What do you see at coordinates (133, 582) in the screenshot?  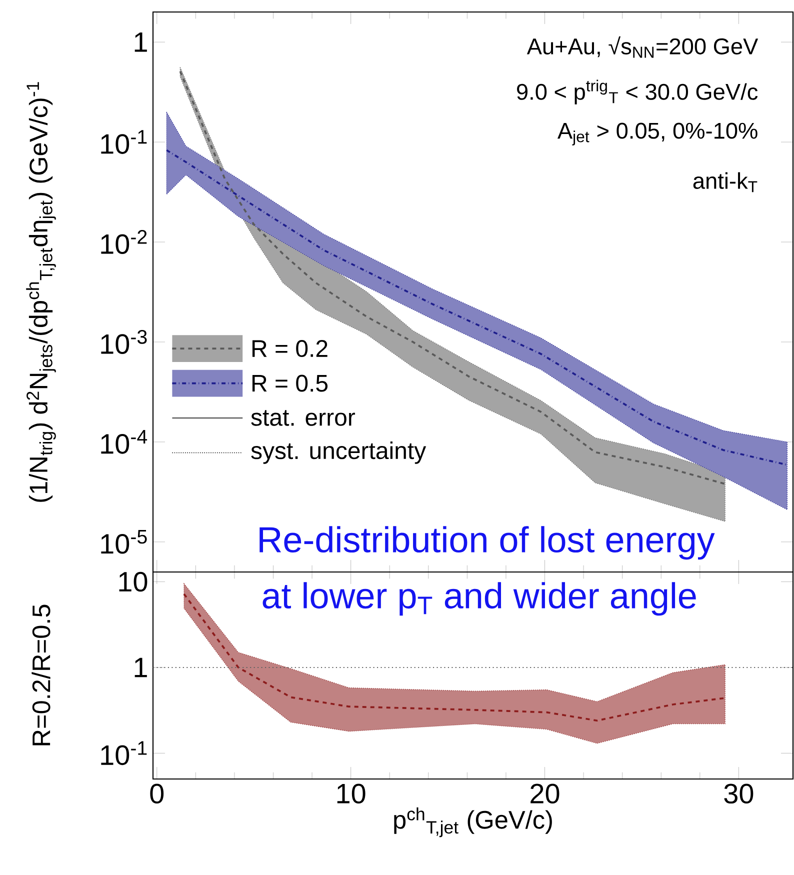 I see `y-tick-label: 10` at bounding box center [133, 582].